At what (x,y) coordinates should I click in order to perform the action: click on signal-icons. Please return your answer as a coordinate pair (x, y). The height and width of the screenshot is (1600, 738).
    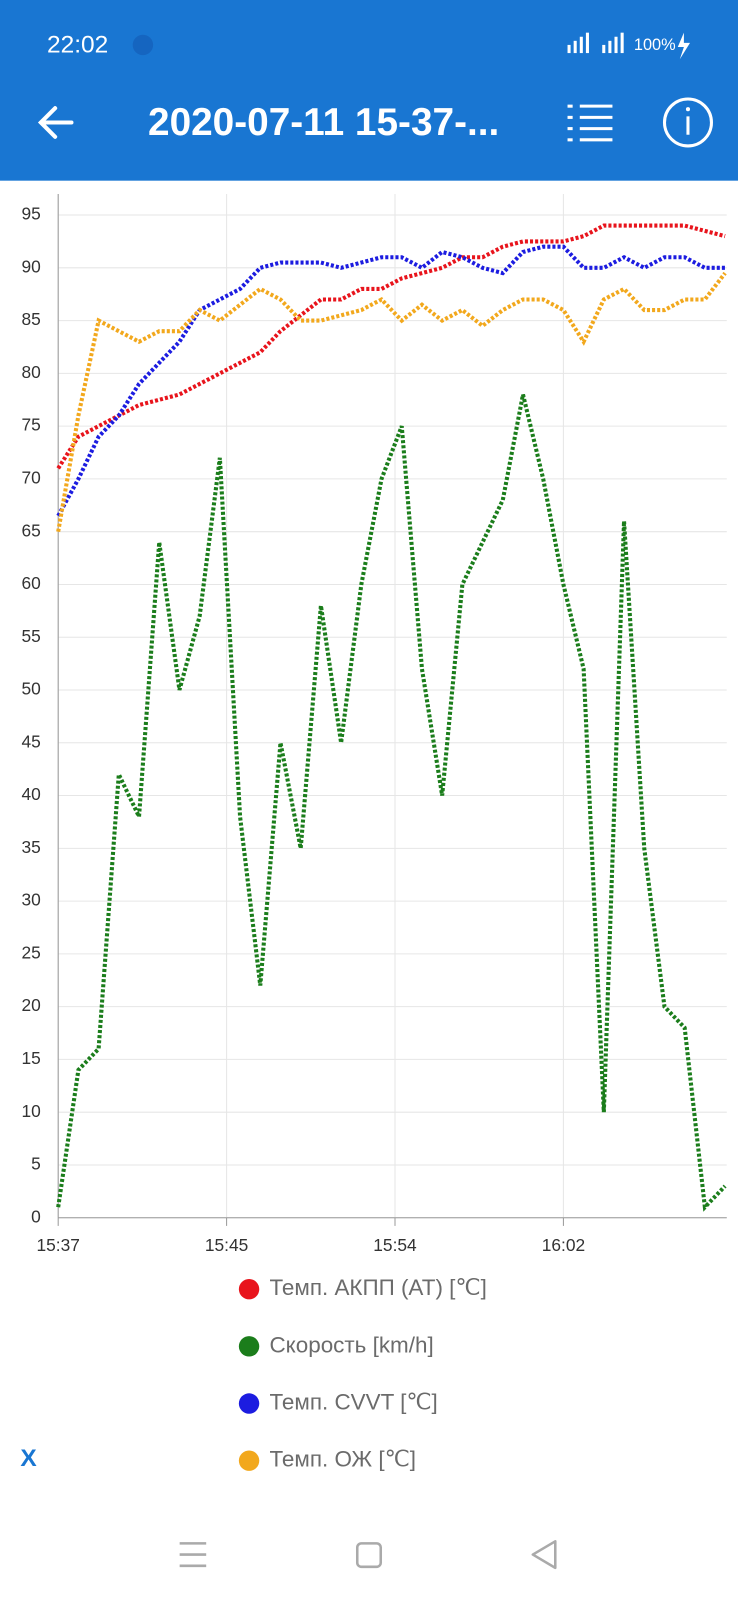
    Looking at the image, I should click on (595, 43).